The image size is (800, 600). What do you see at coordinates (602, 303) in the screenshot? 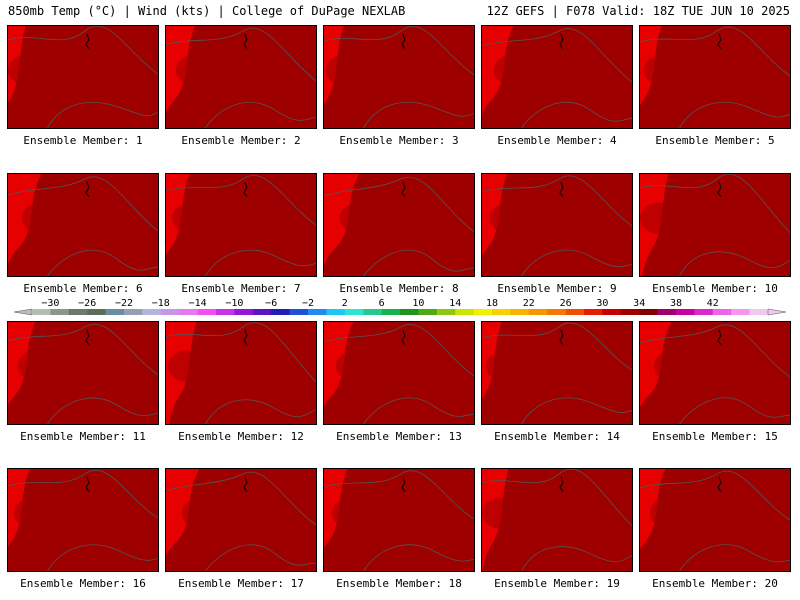
I see `colorbar-tick-label: 30` at bounding box center [602, 303].